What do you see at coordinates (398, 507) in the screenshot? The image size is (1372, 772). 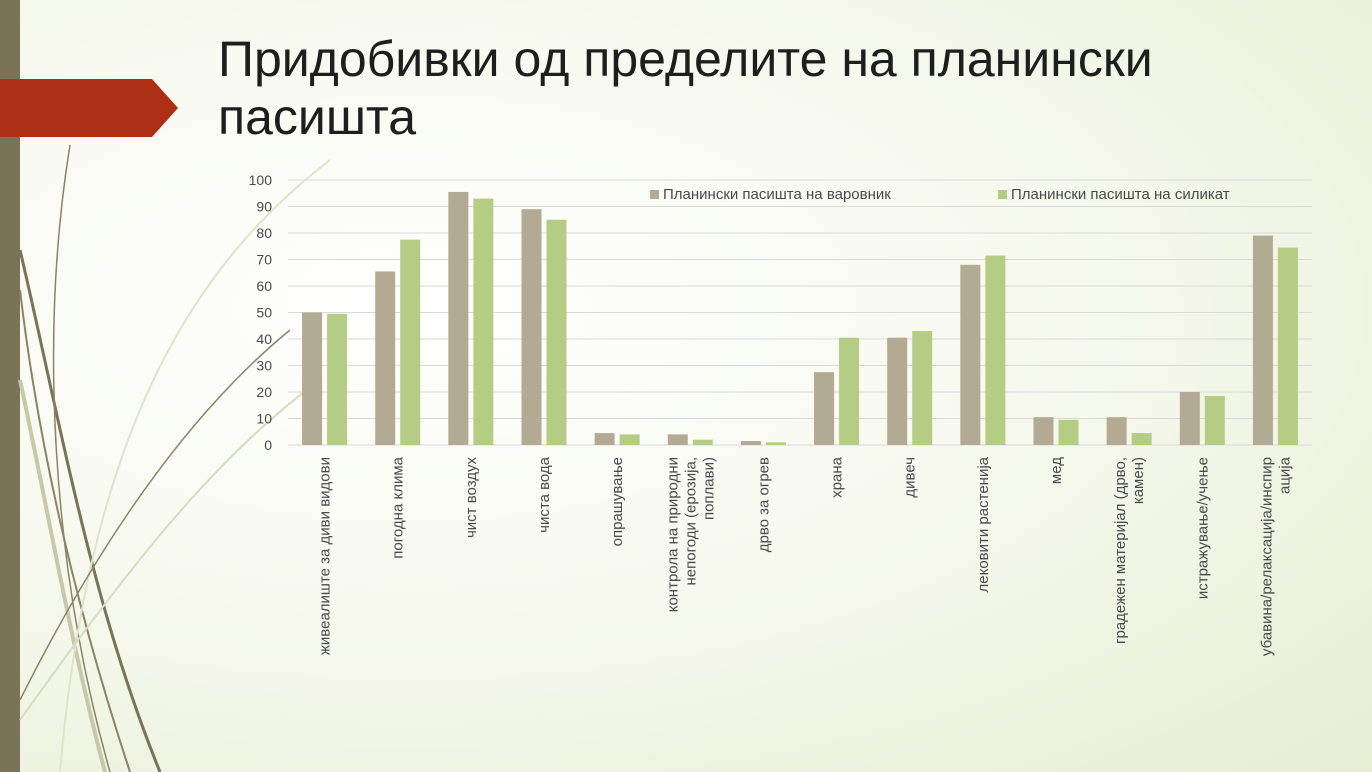 I see `x-tick-label: погодна клима` at bounding box center [398, 507].